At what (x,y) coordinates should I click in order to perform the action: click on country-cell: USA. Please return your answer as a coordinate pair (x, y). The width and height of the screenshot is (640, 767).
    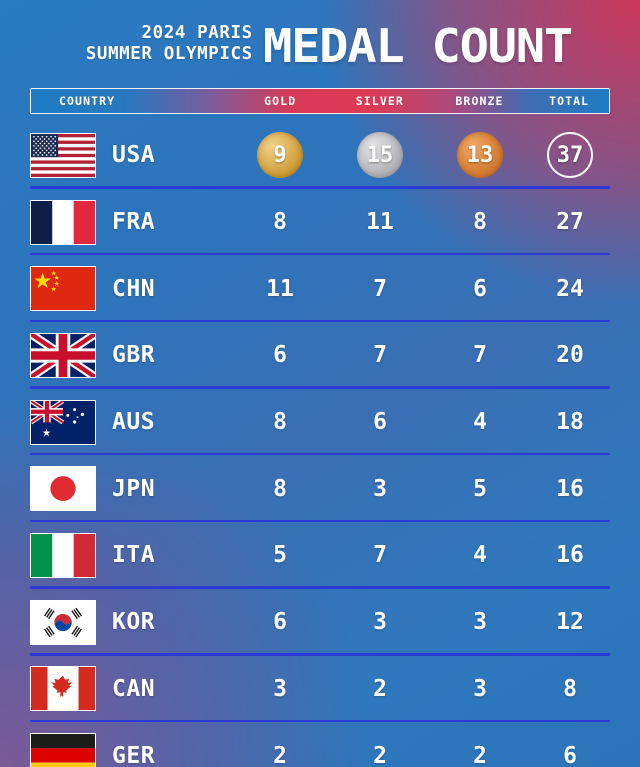
    Looking at the image, I should click on (130, 155).